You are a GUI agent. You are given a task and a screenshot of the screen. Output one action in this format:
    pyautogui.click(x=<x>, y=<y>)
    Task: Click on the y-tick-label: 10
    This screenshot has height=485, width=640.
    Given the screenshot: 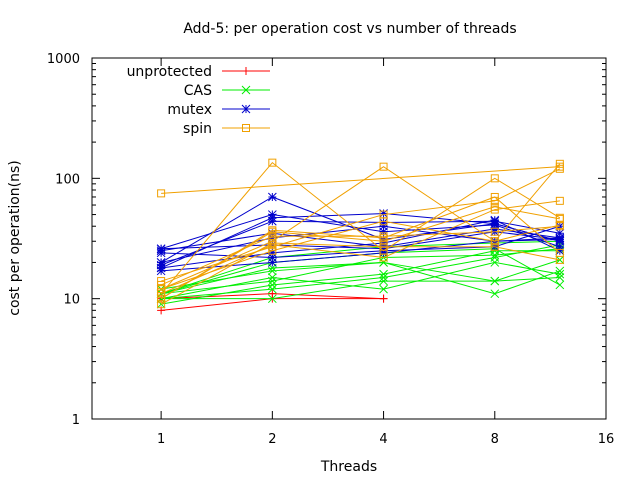 What is the action you would take?
    pyautogui.click(x=71, y=300)
    